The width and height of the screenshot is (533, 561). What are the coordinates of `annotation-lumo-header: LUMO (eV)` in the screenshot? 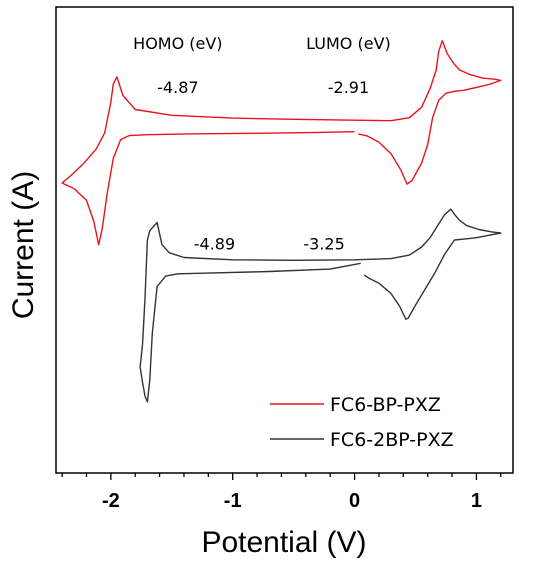 It's located at (348, 43).